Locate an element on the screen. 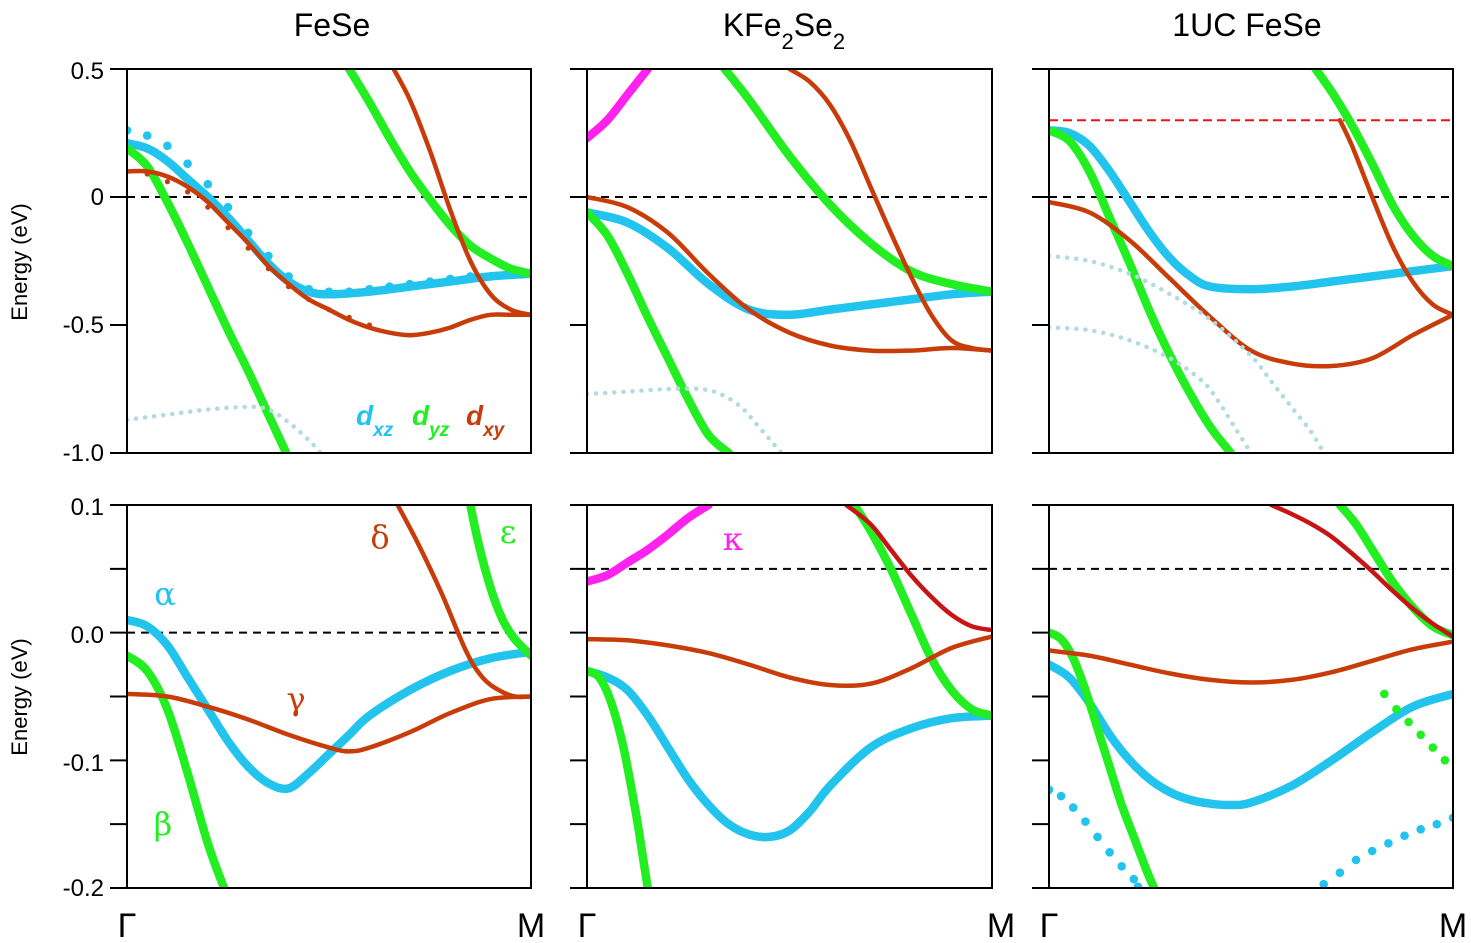 The height and width of the screenshot is (943, 1471). panel-title: 1UC FeSe is located at coordinates (1246, 25).